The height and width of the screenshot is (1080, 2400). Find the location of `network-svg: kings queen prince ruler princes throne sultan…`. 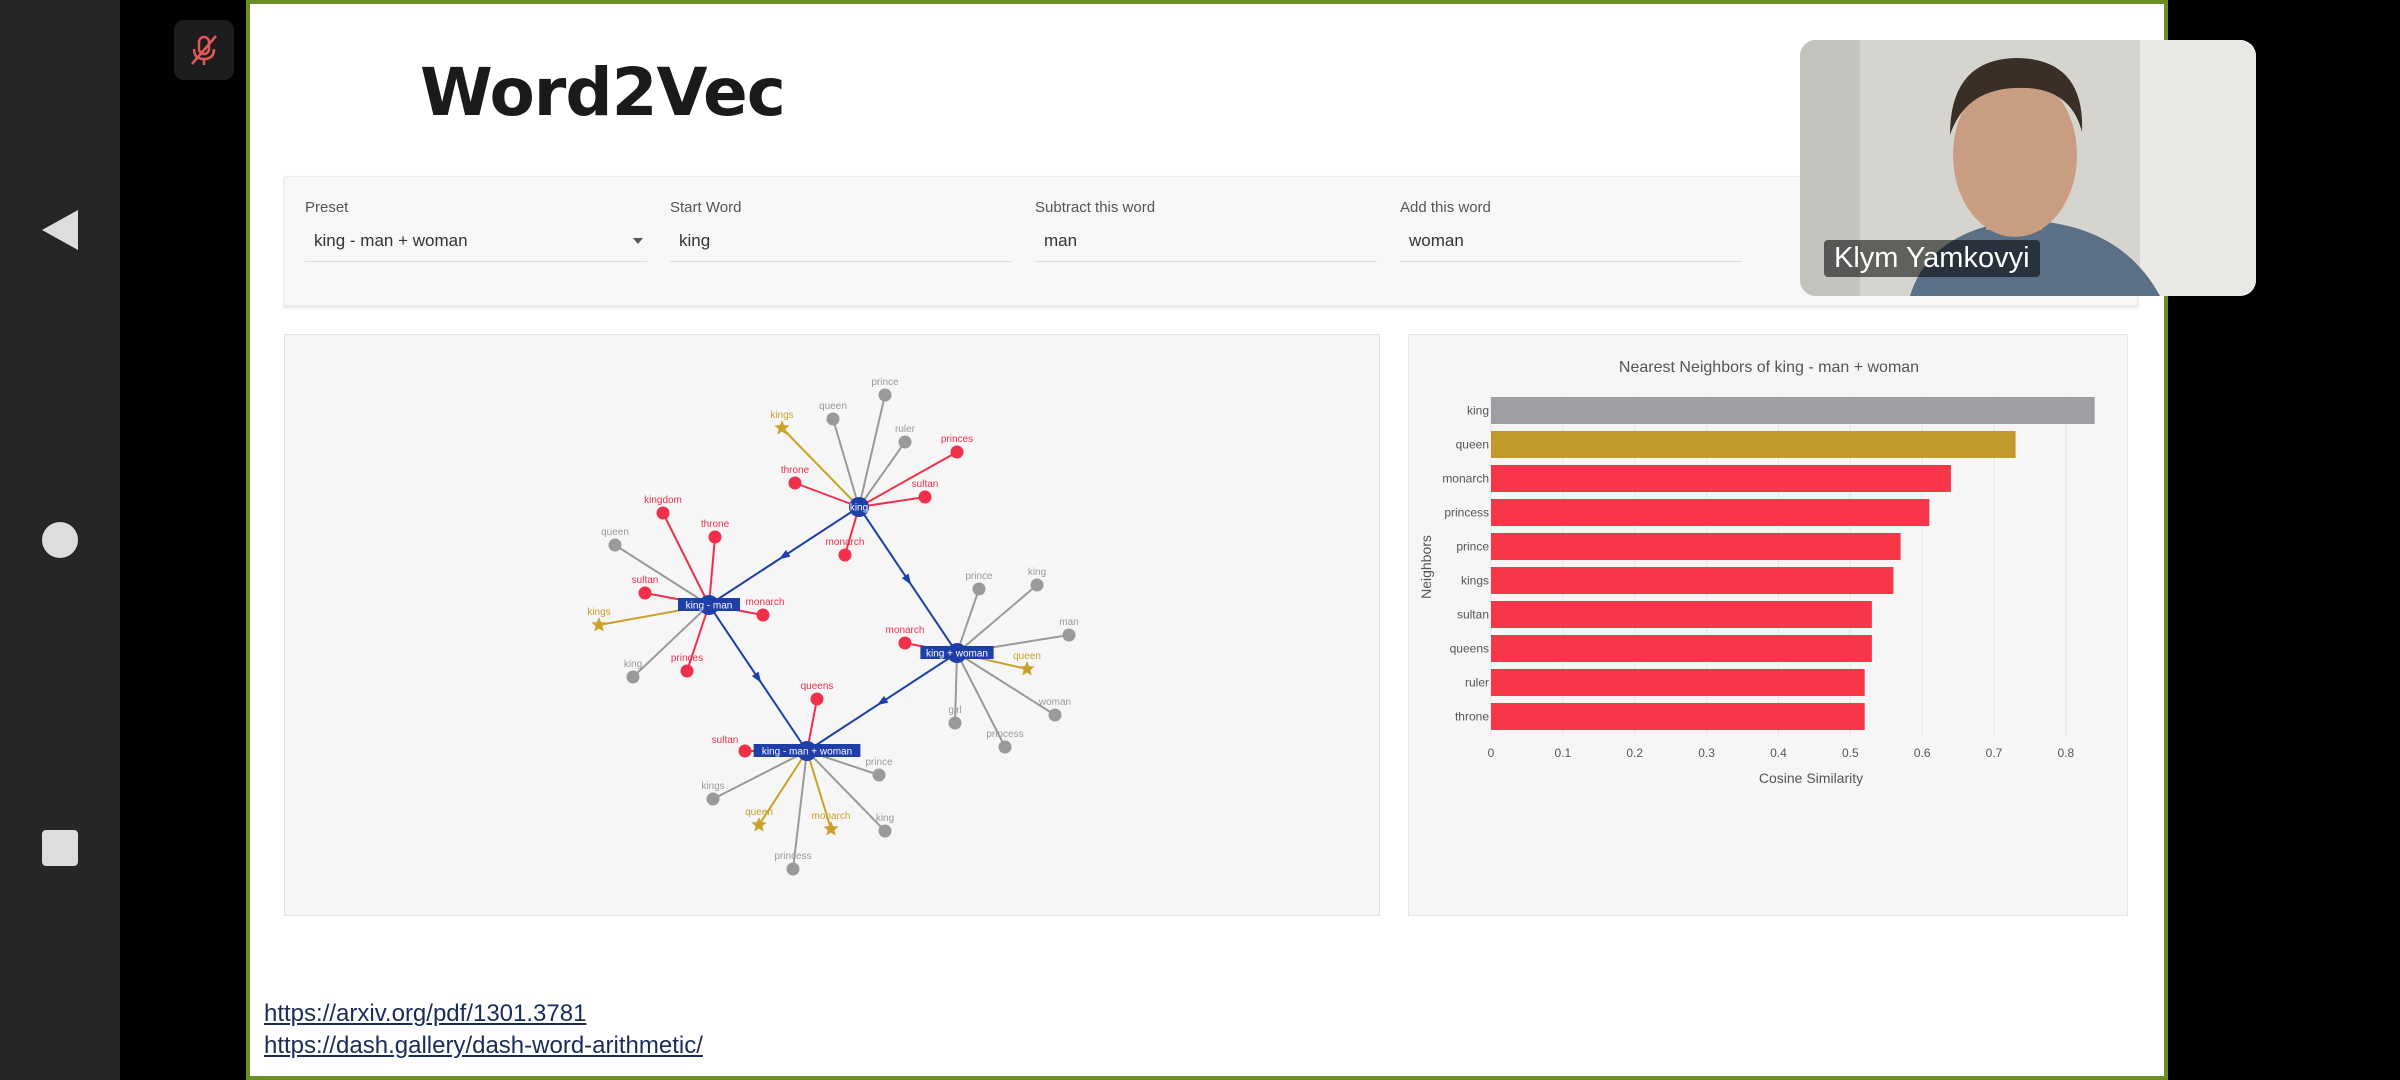

network-svg: kings queen prince ruler princes throne sultan… is located at coordinates (833, 626).